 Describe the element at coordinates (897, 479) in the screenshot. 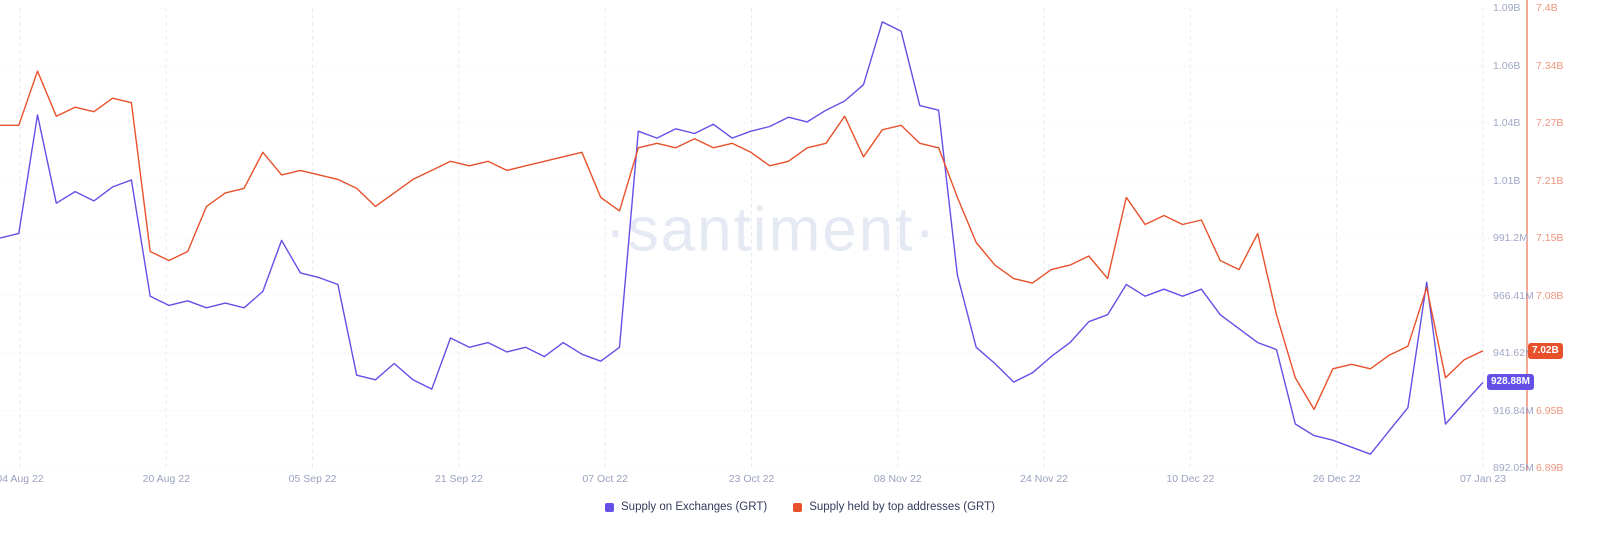

I see `x-axis-label: 08 Nov 22` at that location.